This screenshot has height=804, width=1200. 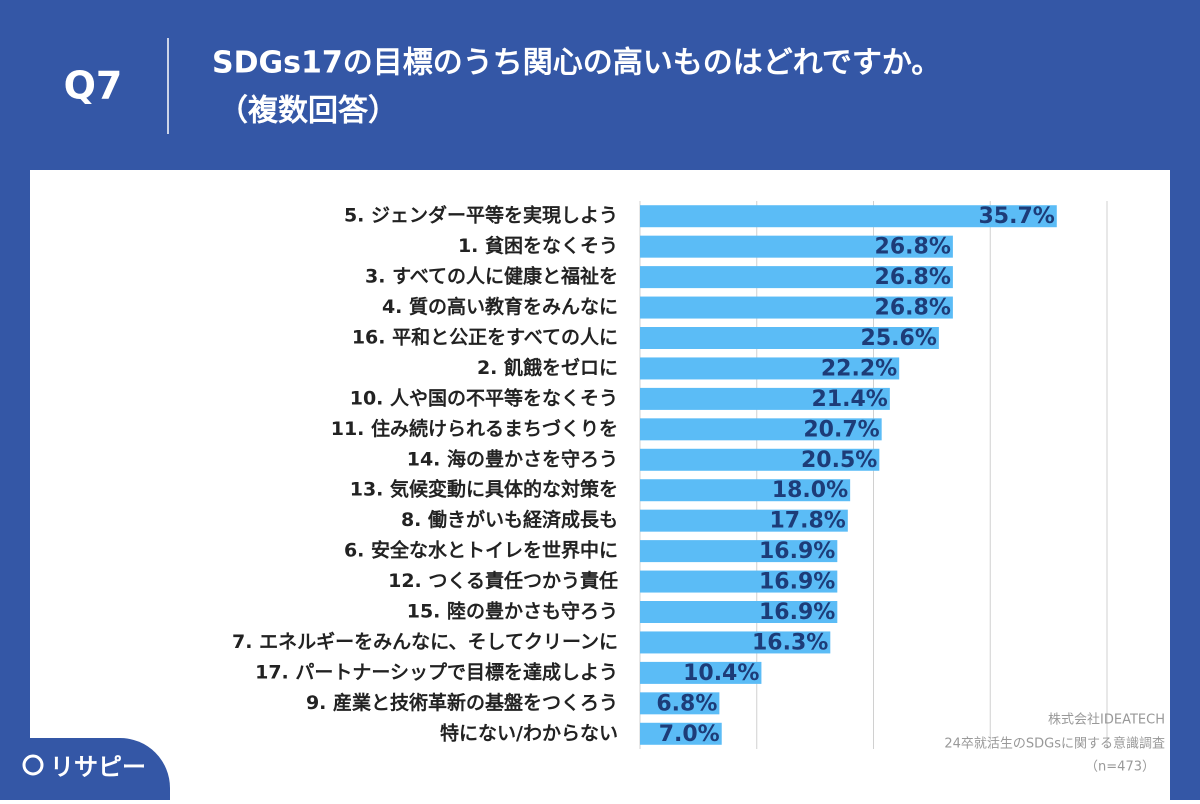 I want to click on logo: リサピー, so click(x=98, y=767).